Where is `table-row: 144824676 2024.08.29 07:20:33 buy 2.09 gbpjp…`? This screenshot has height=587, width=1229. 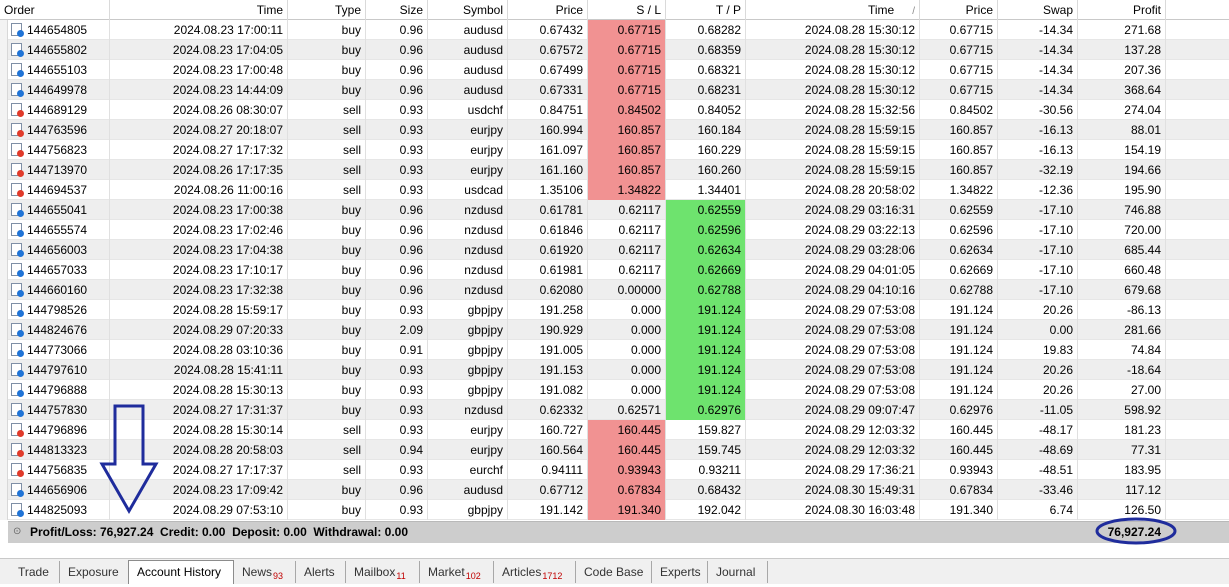 table-row: 144824676 2024.08.29 07:20:33 buy 2.09 gbpjp… is located at coordinates (618, 330).